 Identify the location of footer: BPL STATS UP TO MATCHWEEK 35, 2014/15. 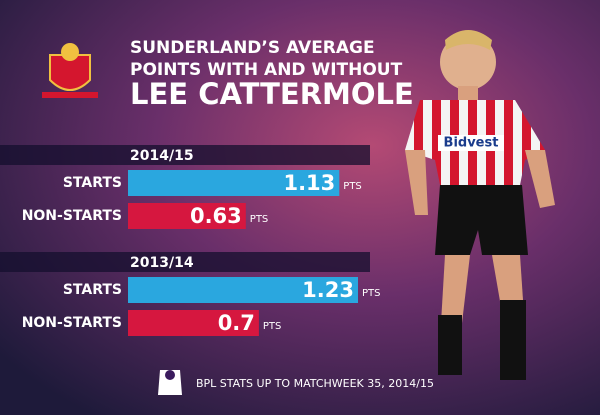
(315, 383).